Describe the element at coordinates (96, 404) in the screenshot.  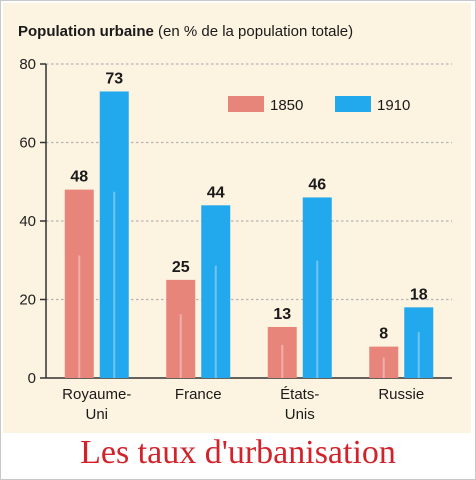
I see `x-tick-label: Royaume-Uni` at that location.